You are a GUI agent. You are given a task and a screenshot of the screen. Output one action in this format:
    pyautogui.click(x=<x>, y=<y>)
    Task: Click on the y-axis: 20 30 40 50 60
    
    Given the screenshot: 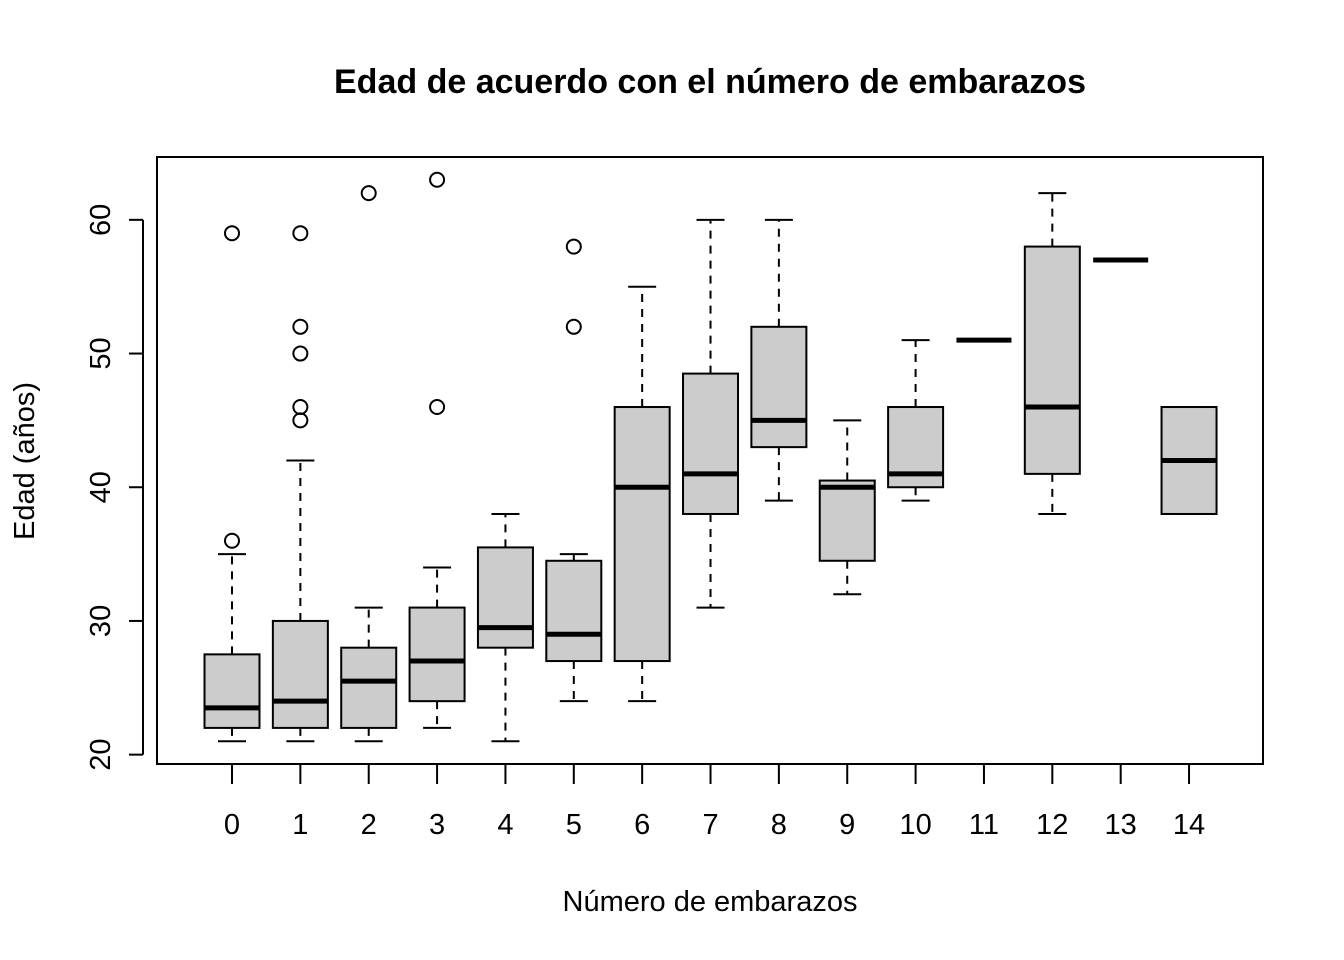 What is the action you would take?
    pyautogui.click(x=114, y=487)
    